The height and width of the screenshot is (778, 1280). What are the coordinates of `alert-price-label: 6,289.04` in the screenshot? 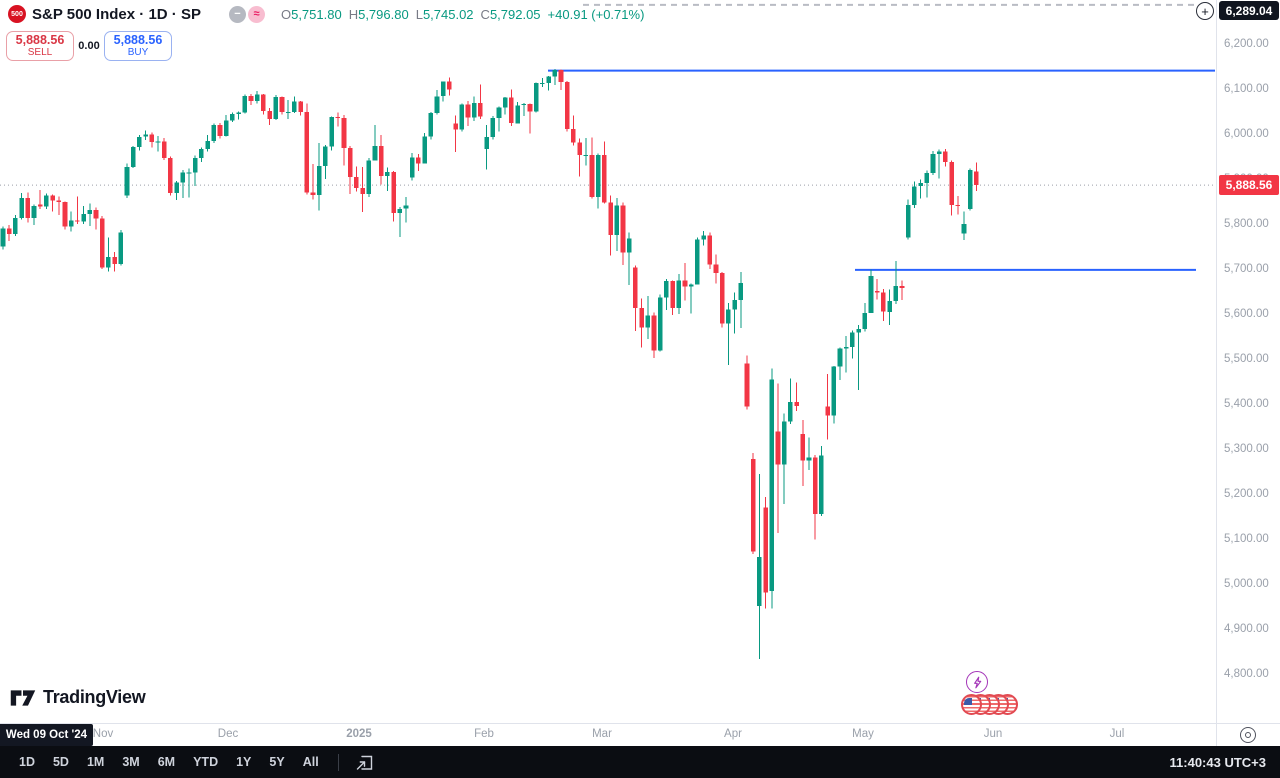 It's located at (1249, 10).